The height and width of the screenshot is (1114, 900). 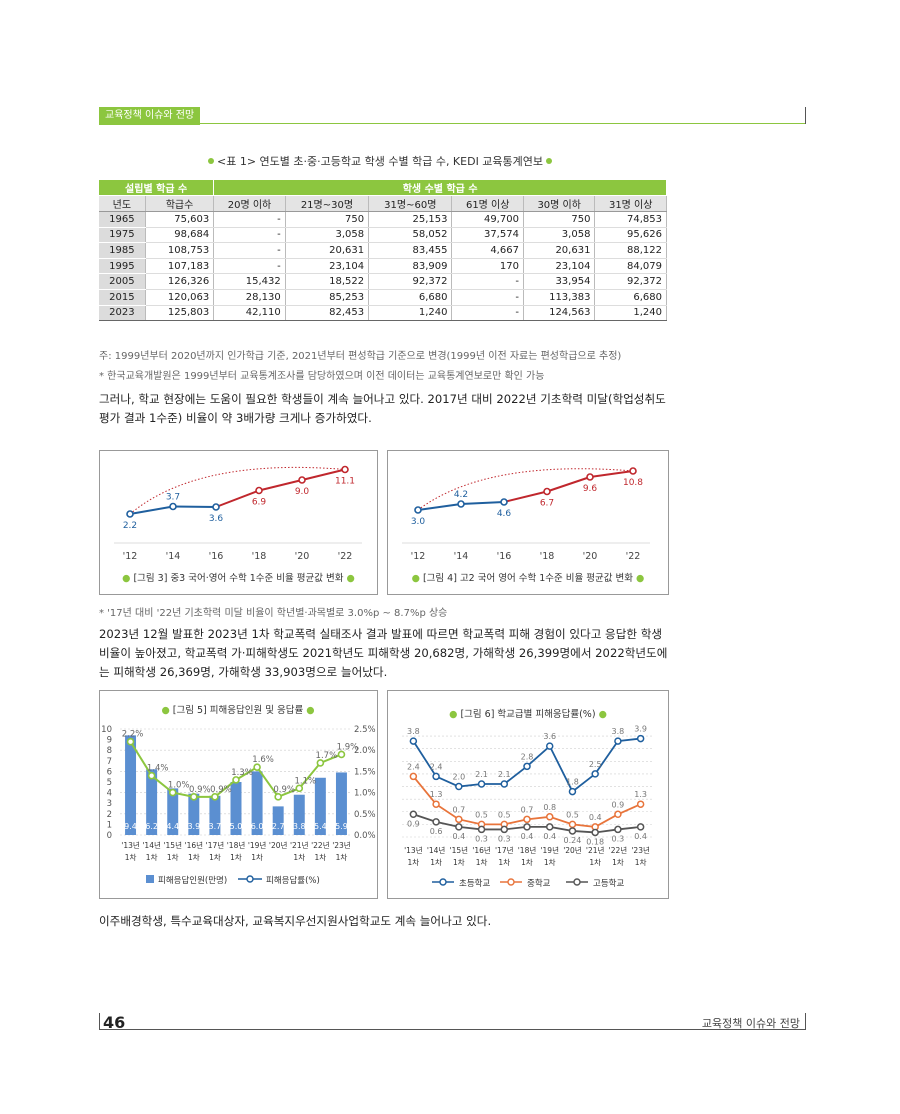 What do you see at coordinates (595, 764) in the screenshot?
I see `data-label: 2.5` at bounding box center [595, 764].